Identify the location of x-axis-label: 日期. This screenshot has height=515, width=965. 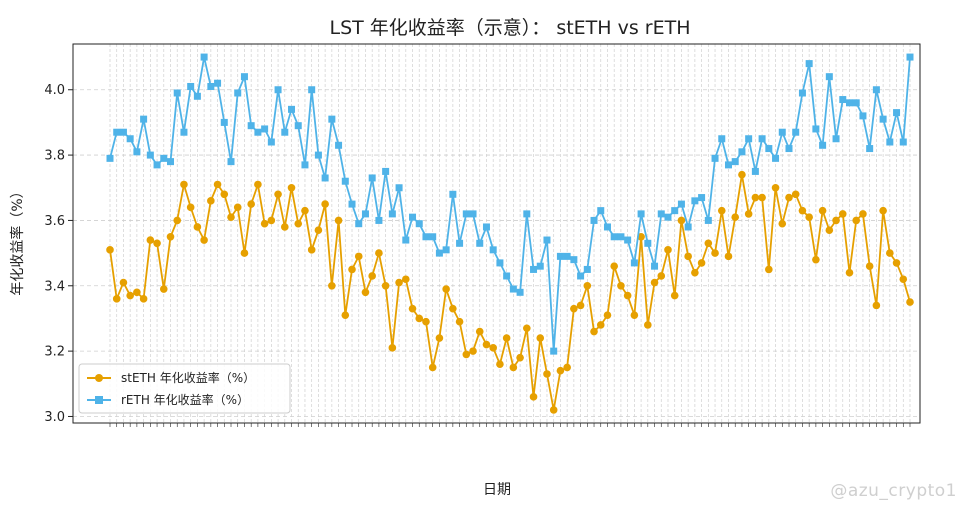
(497, 490).